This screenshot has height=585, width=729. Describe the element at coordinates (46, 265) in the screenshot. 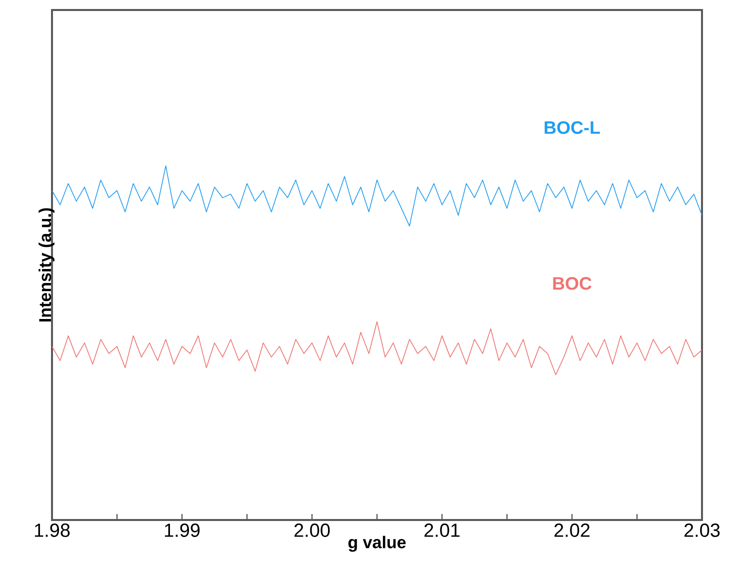

I see `y-axis-title: Intensity (a.u.)` at that location.